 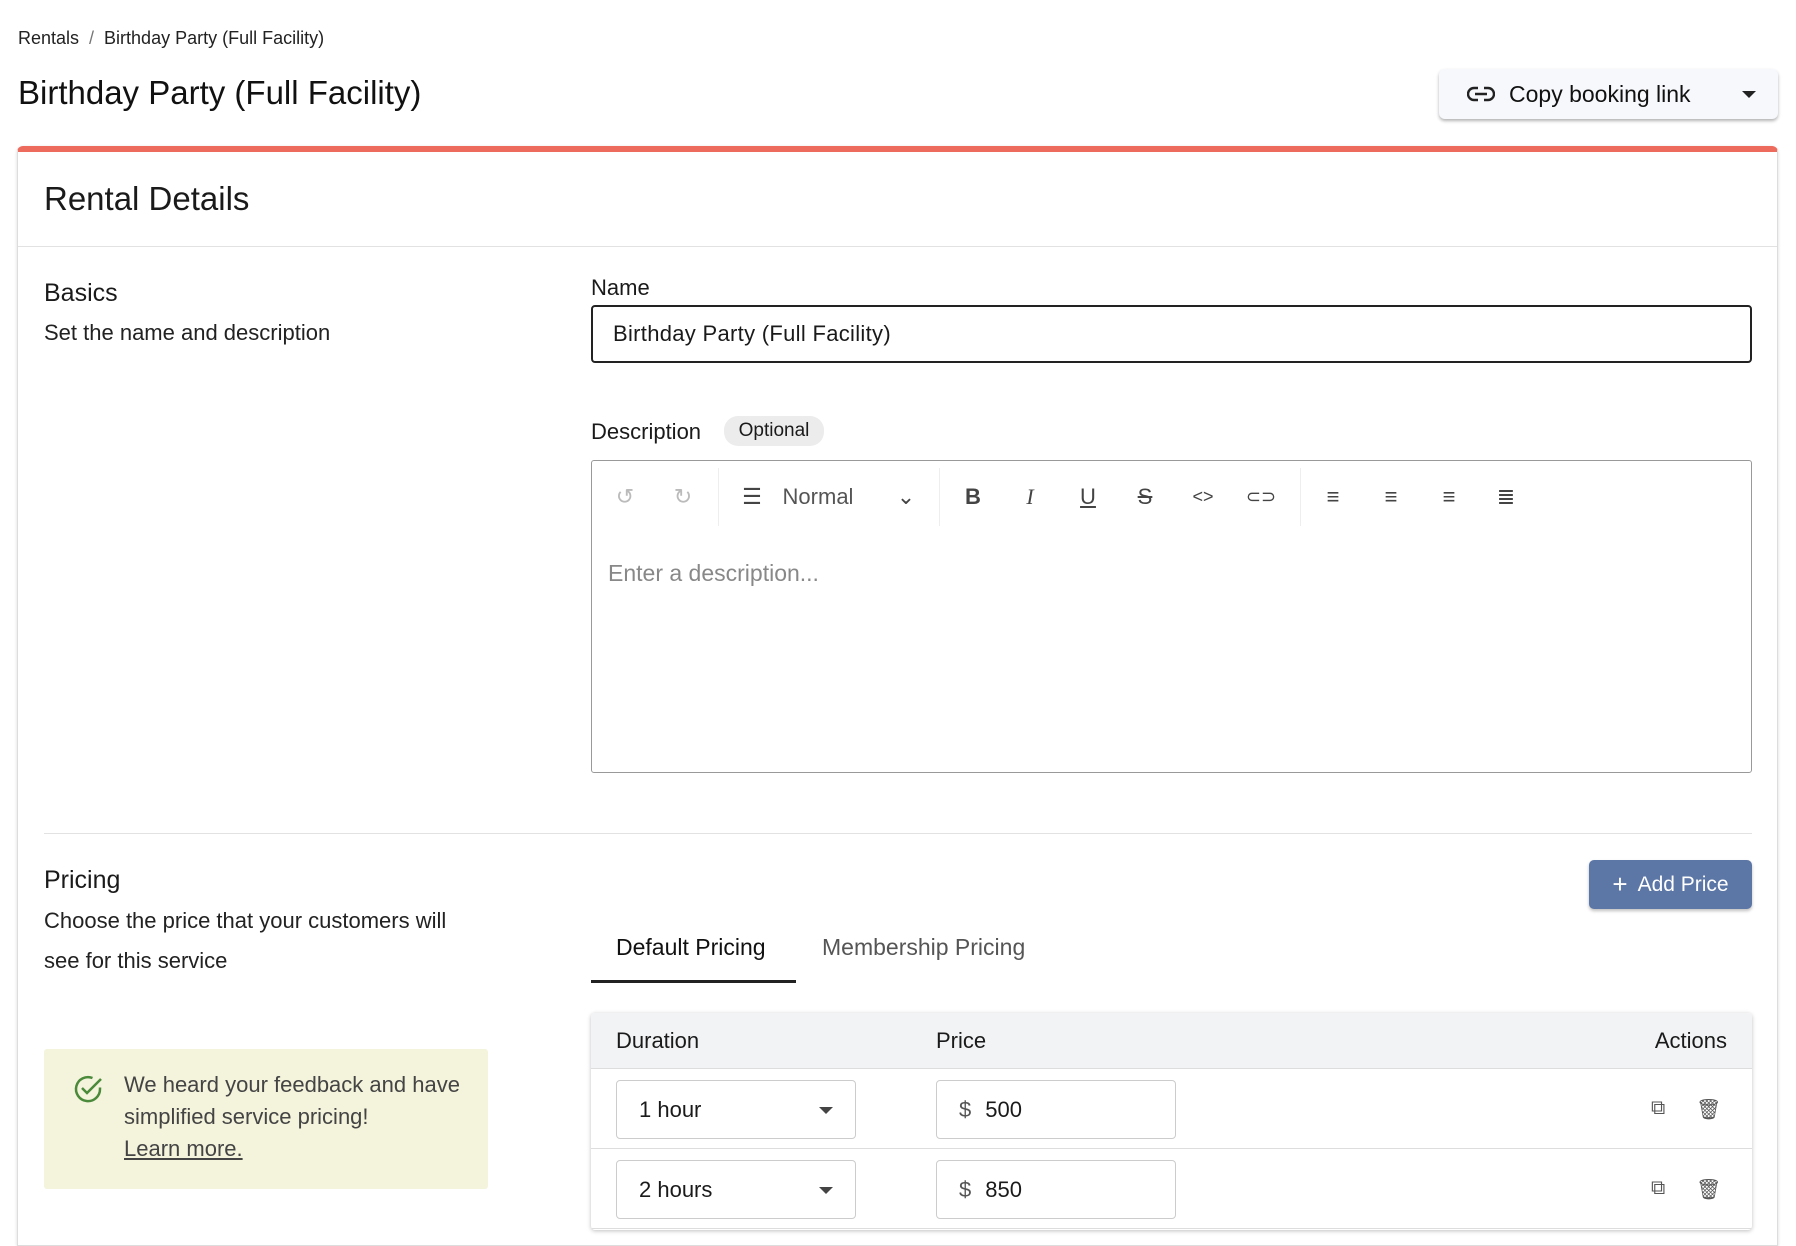 I want to click on breadcrumb: Rentals / Birthday Party (Full Facility), so click(x=171, y=38).